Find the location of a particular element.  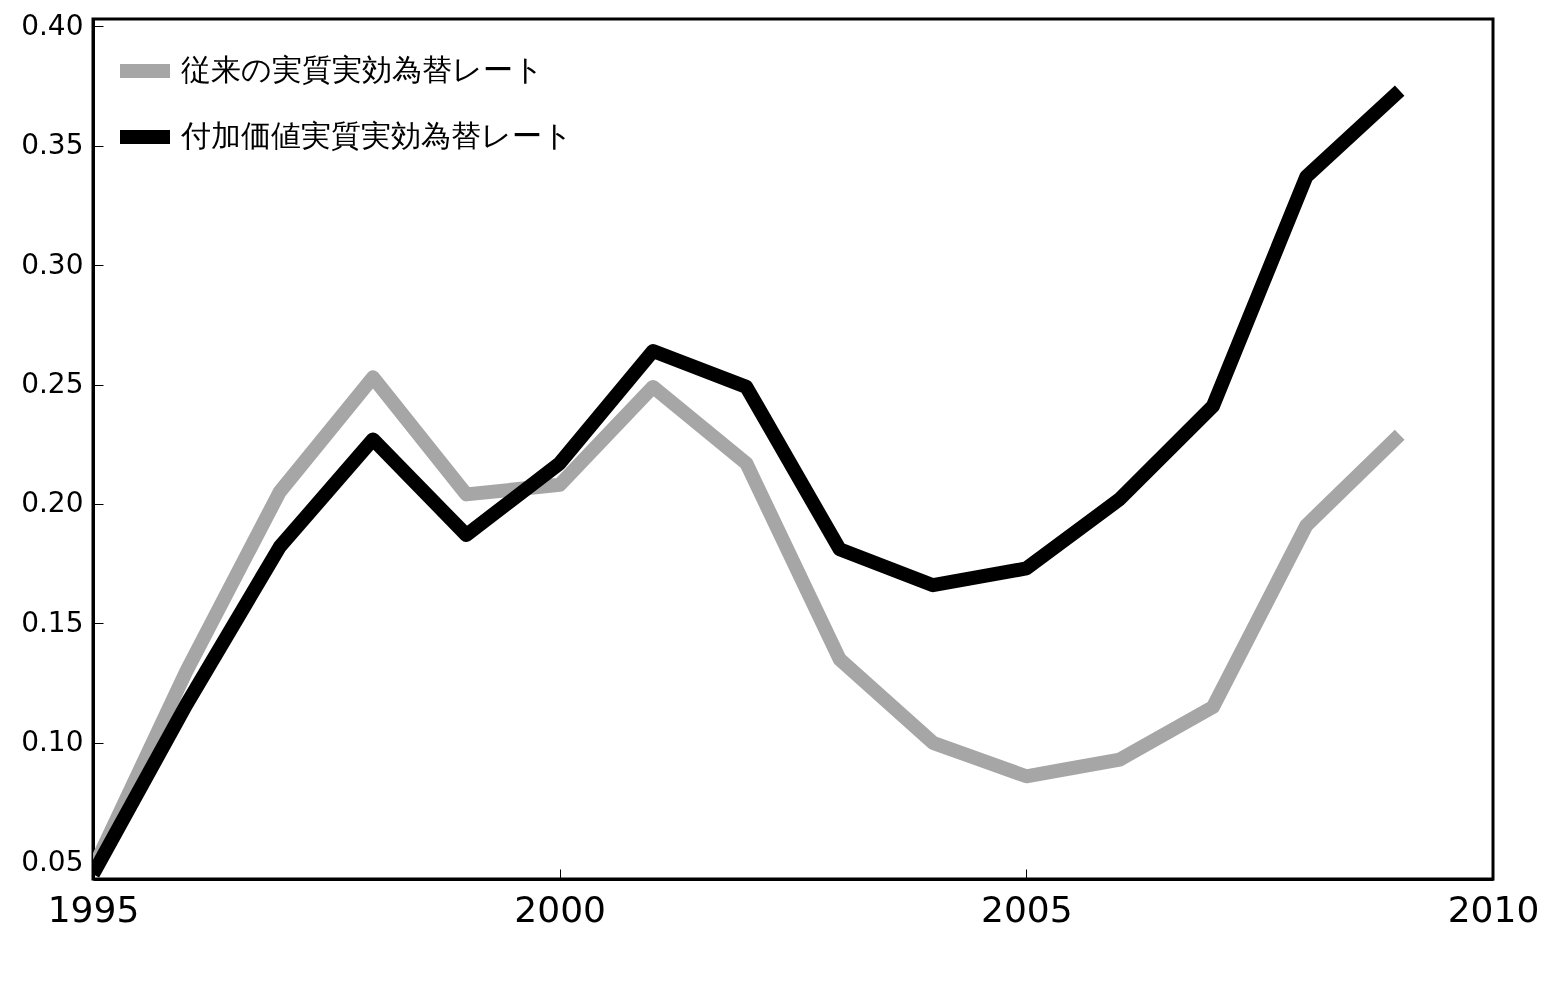

x-tick-label: 2010 is located at coordinates (1493, 909).